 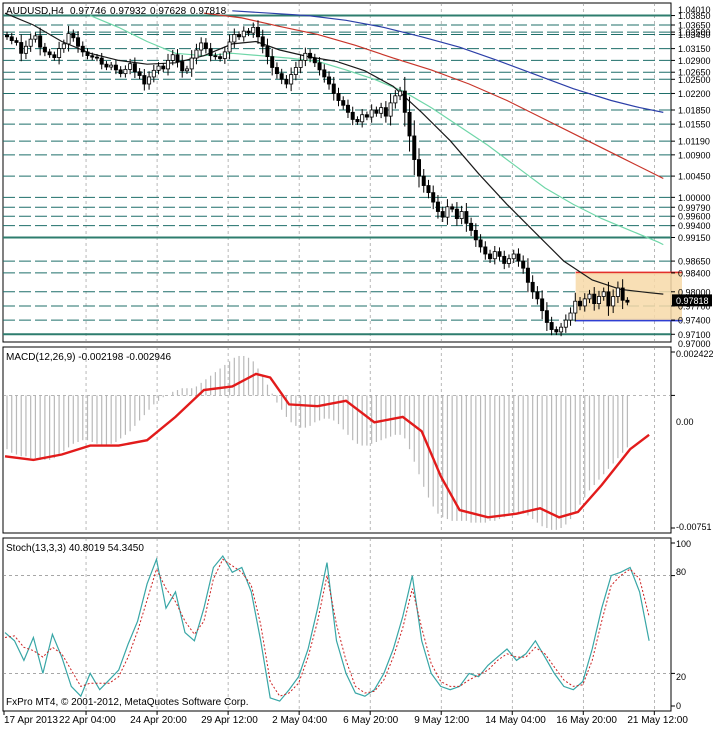 I want to click on ohlc-close: 0.97818, so click(x=208, y=11).